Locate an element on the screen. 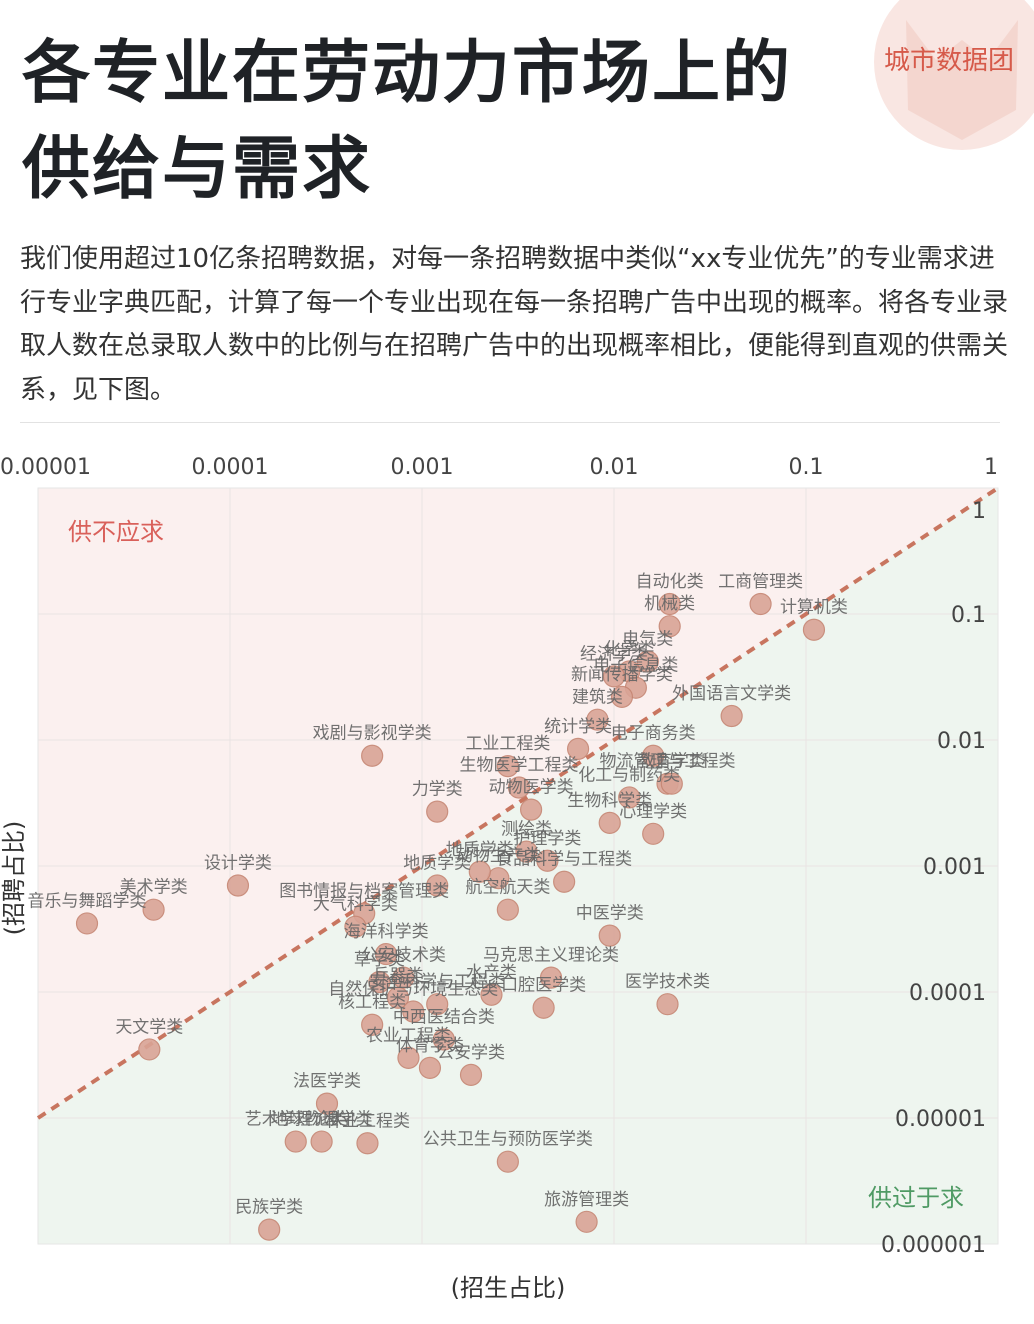  point-label: 海洋科学类 is located at coordinates (386, 932).